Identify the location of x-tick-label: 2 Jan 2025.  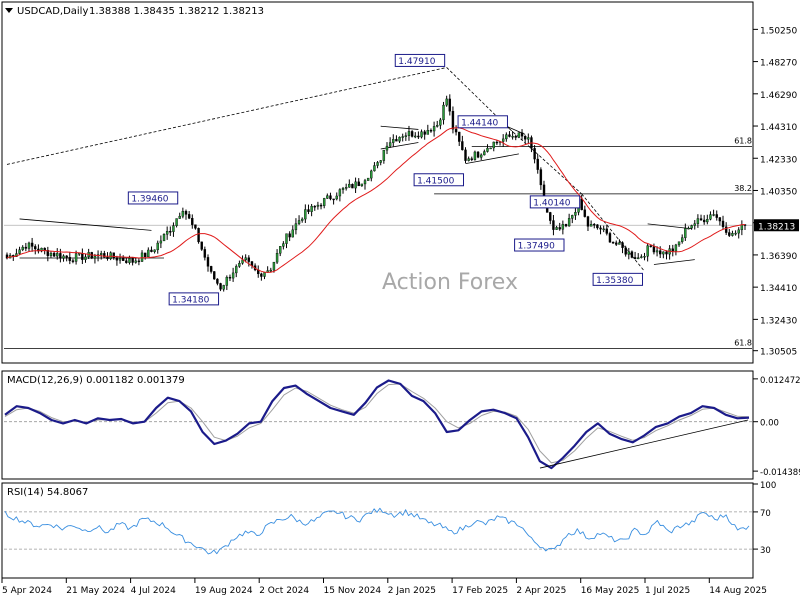
(412, 591).